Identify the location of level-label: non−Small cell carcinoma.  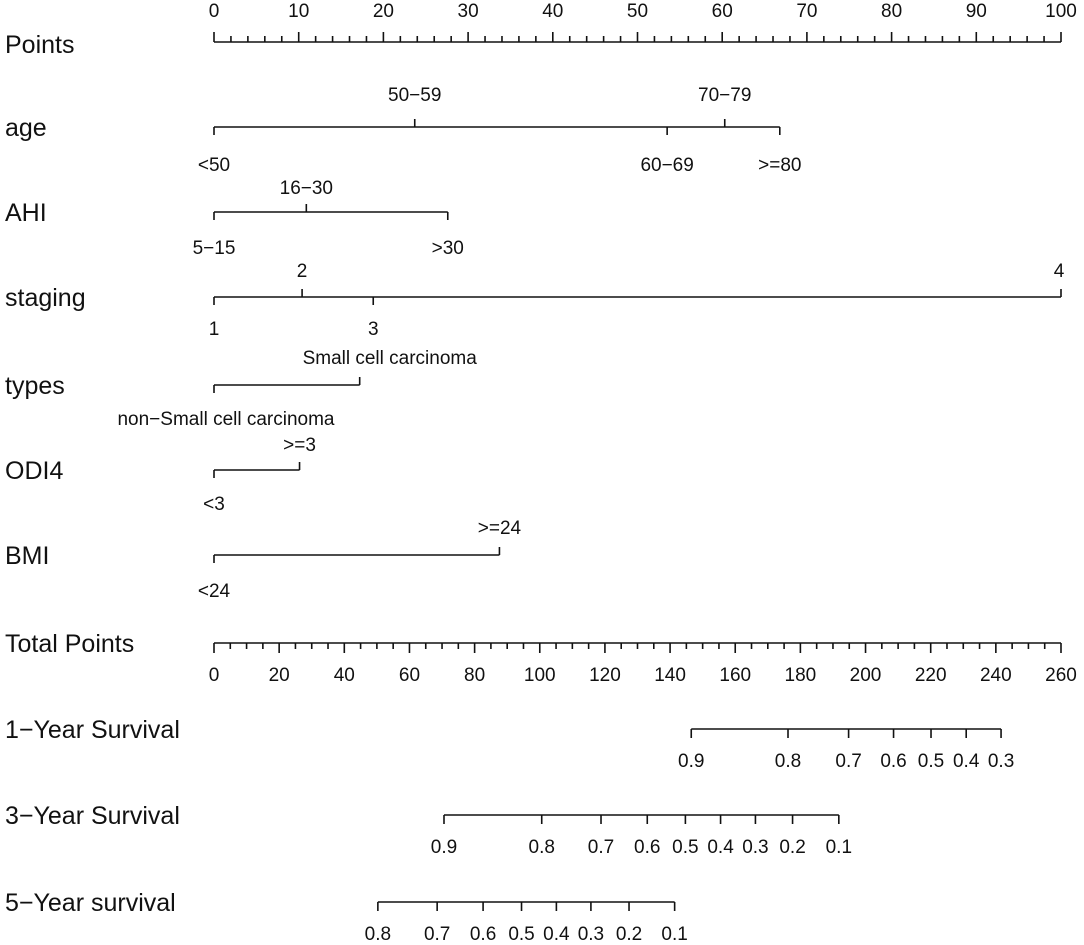
(225, 419).